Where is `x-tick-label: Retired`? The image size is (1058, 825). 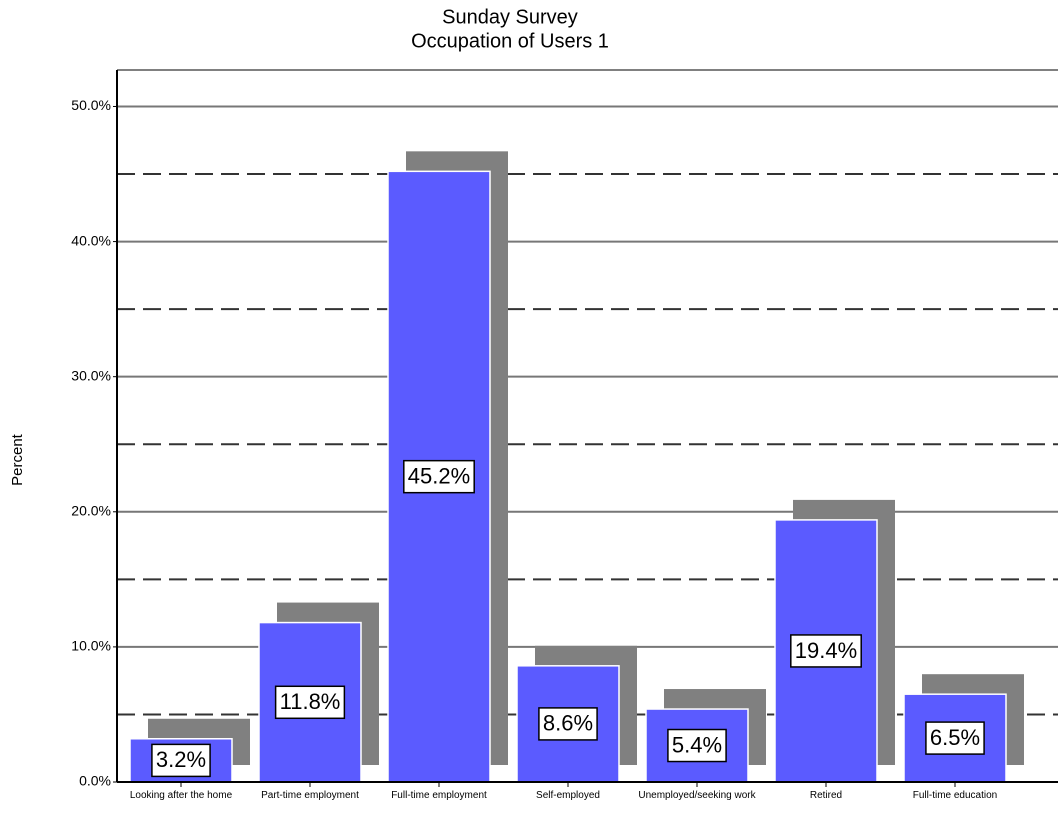
x-tick-label: Retired is located at coordinates (826, 795).